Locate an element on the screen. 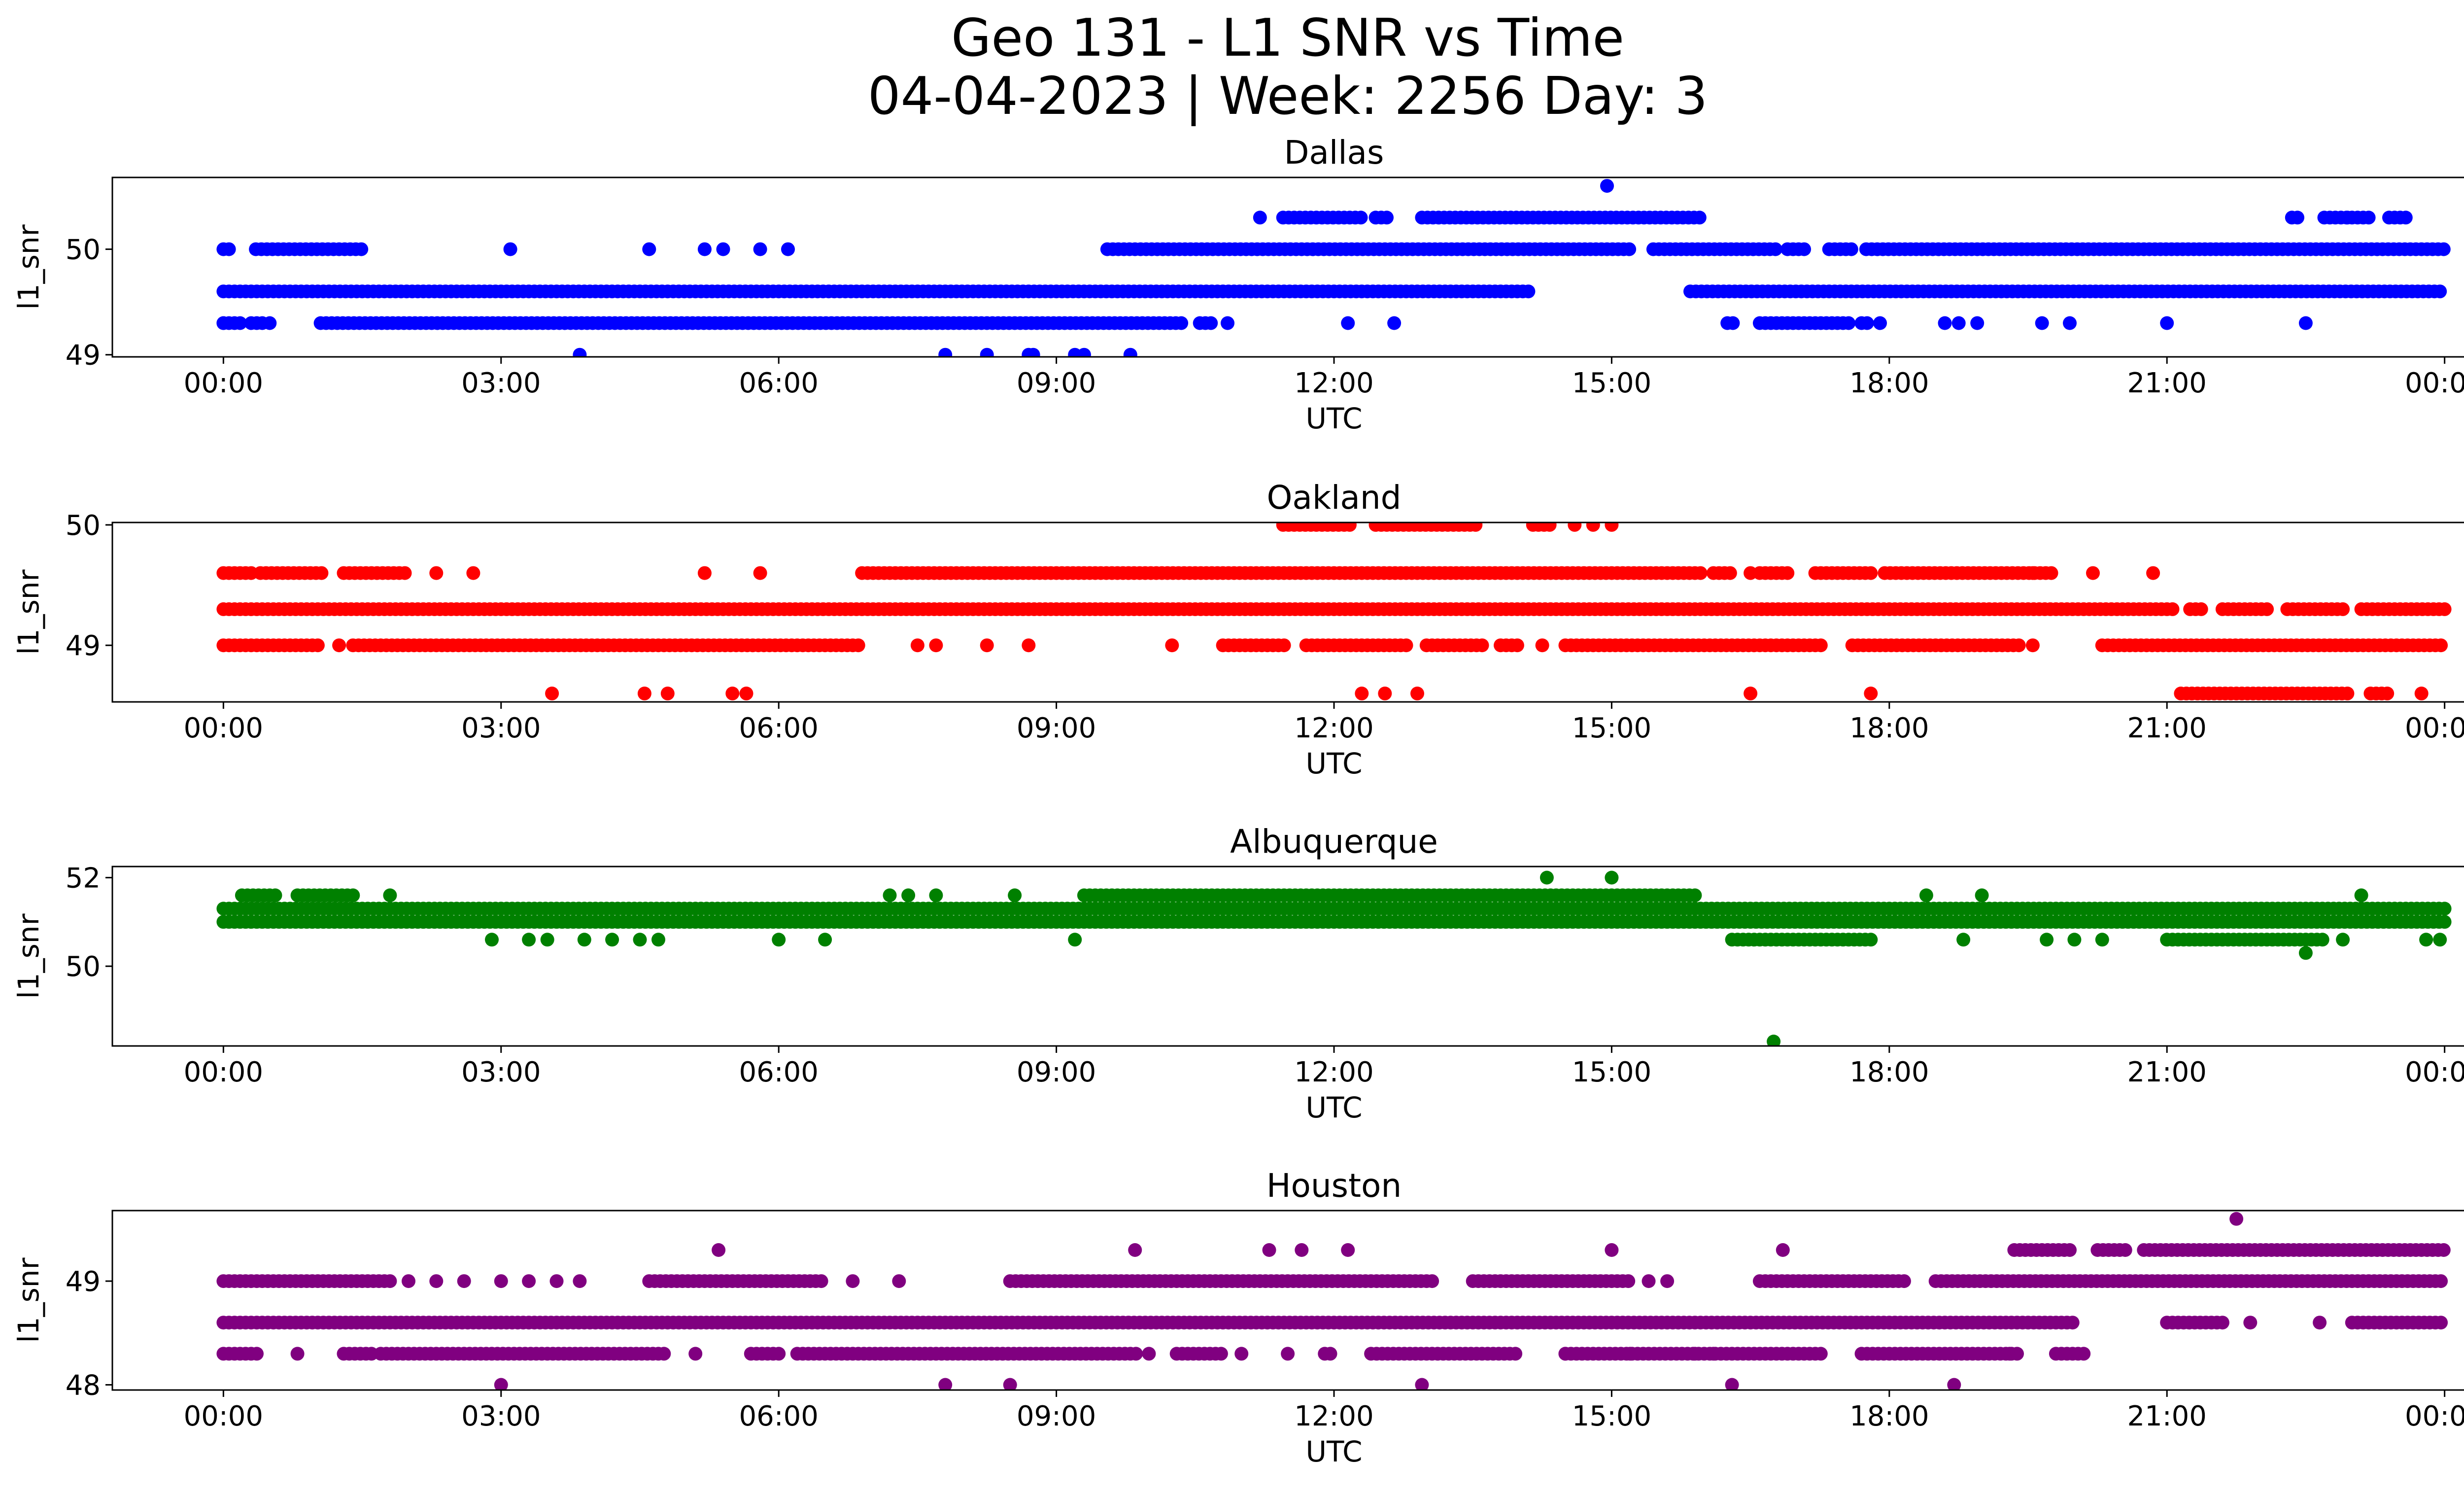 The width and height of the screenshot is (2464, 1495). y-axis-label: l1_snr is located at coordinates (28, 1300).